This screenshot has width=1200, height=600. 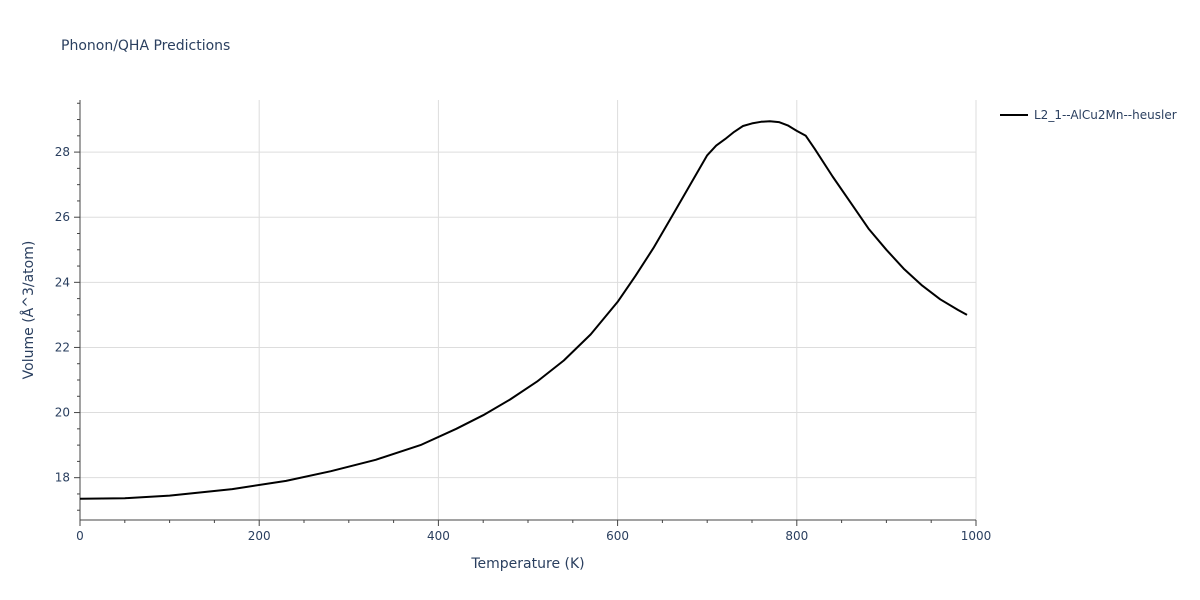 What do you see at coordinates (68, 310) in the screenshot?
I see `y-axis: 18 20 22 24 26 28` at bounding box center [68, 310].